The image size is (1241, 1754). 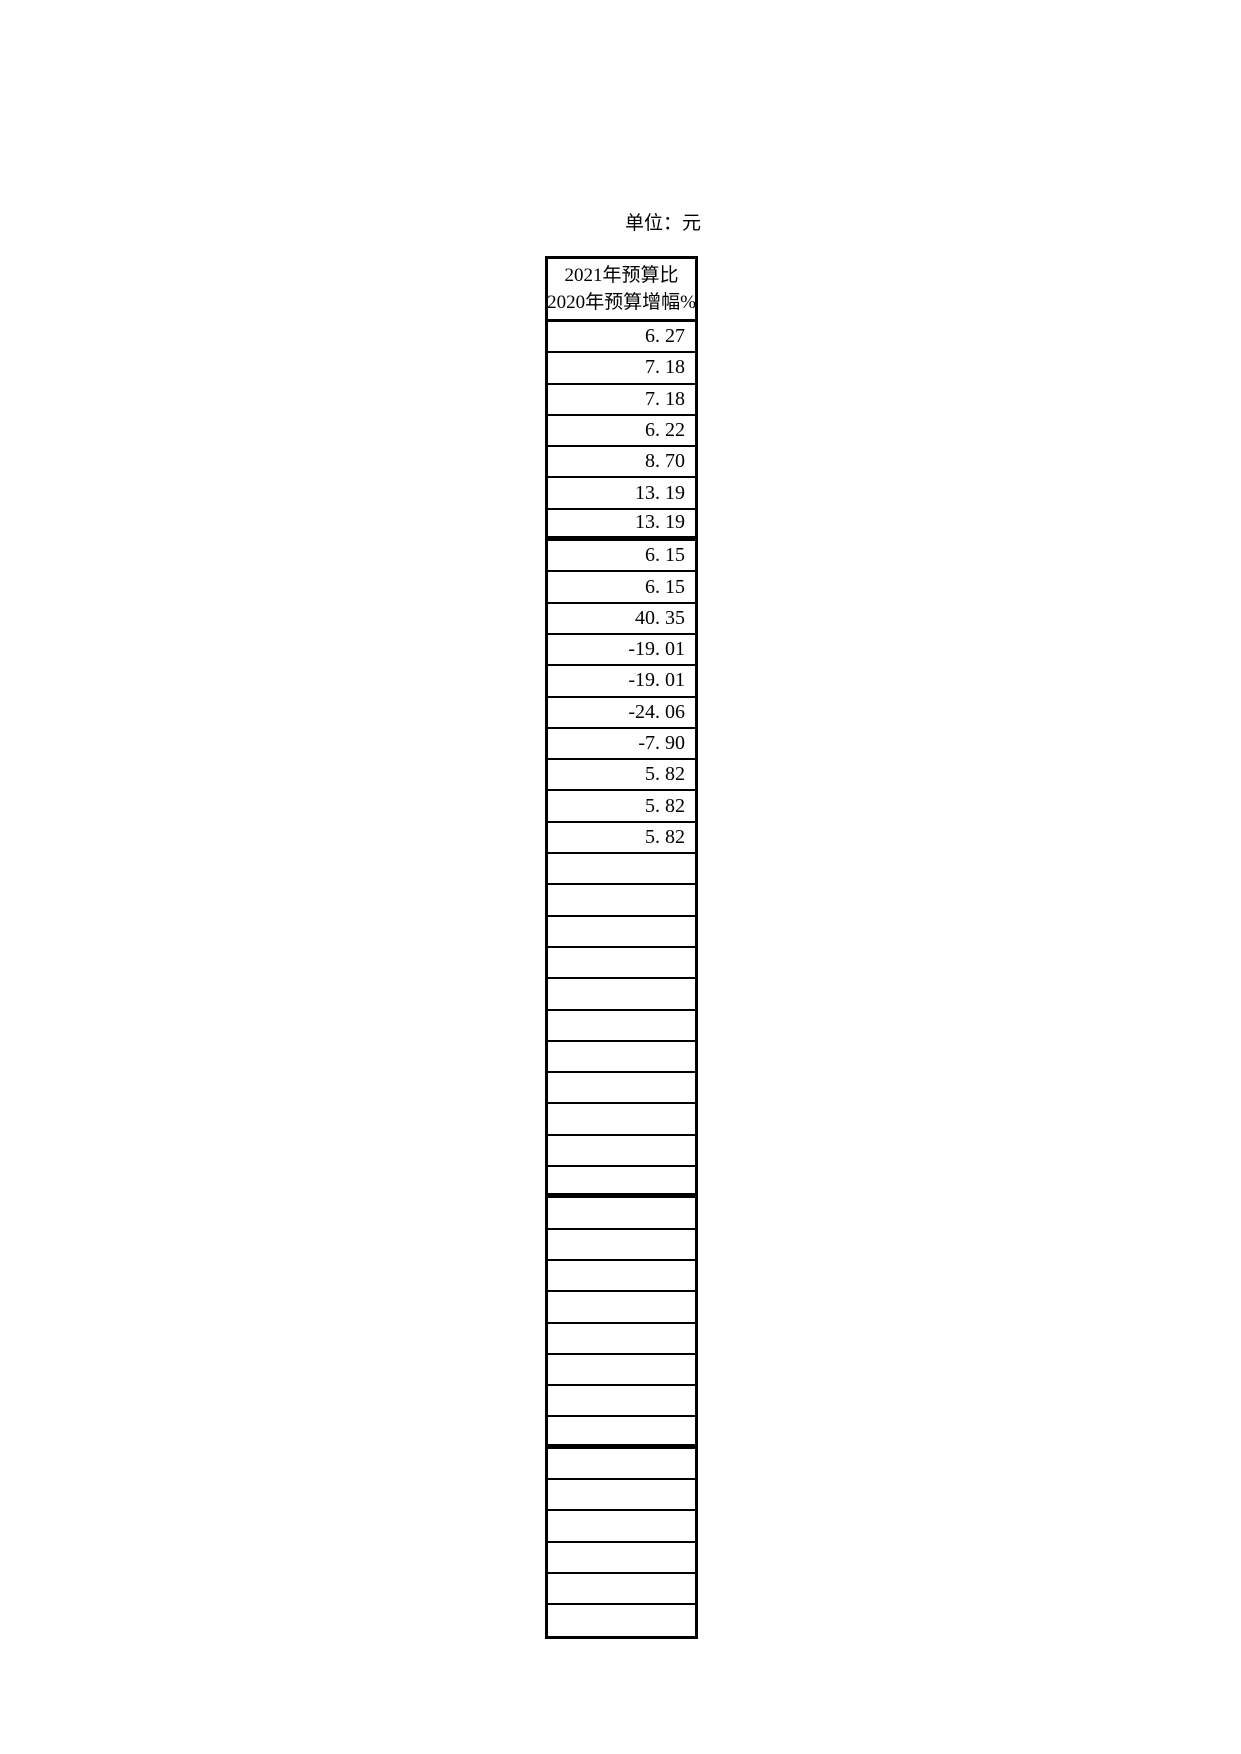 I want to click on table-header-line-2: 2020年预算增幅%, so click(x=621, y=302).